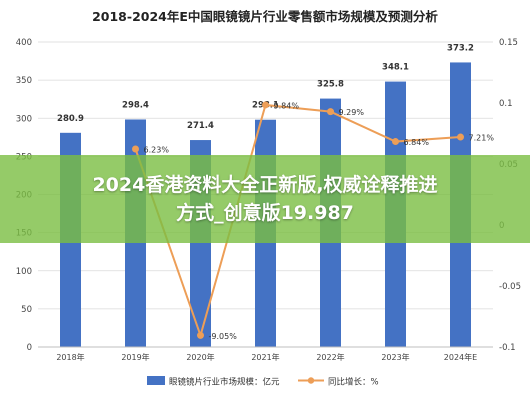 The width and height of the screenshot is (530, 400). I want to click on legend: 眼镜镜片行业市场规模：亿元 同比增长：%, so click(263, 382).